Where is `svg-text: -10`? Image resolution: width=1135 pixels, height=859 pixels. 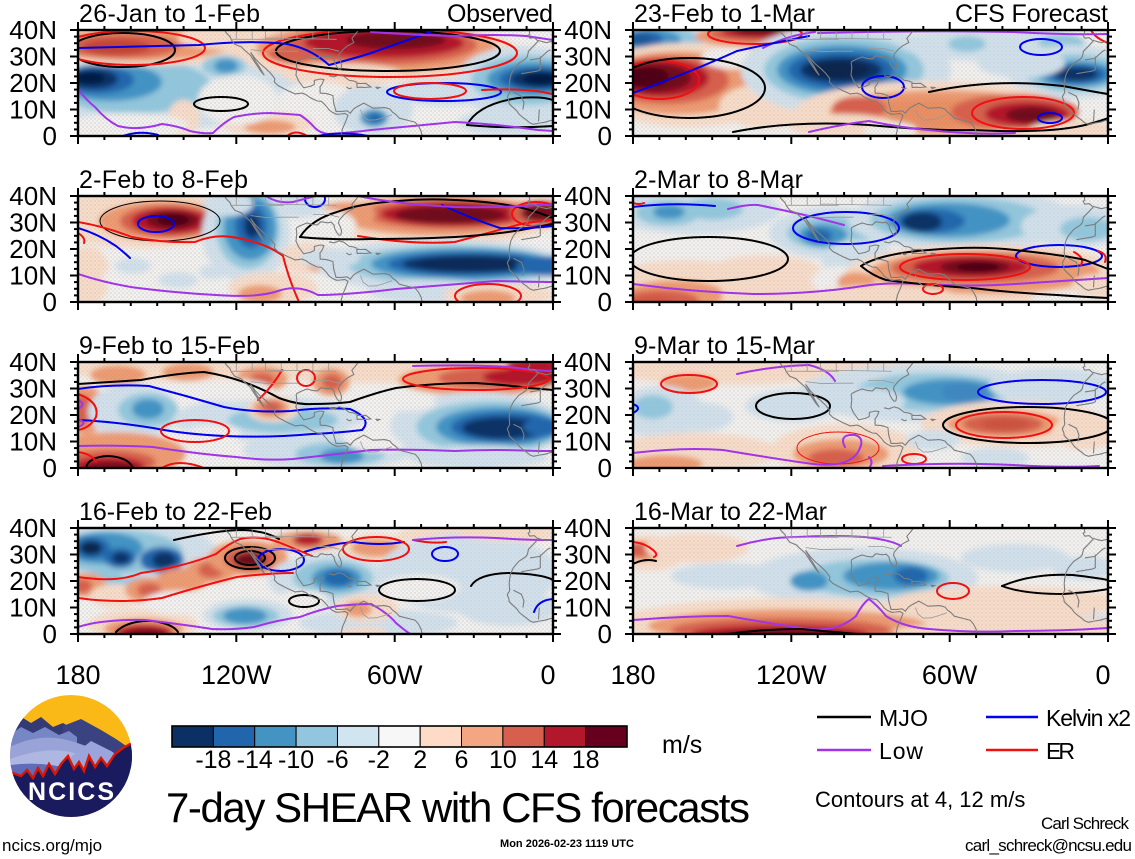
svg-text: -10 is located at coordinates (296, 760).